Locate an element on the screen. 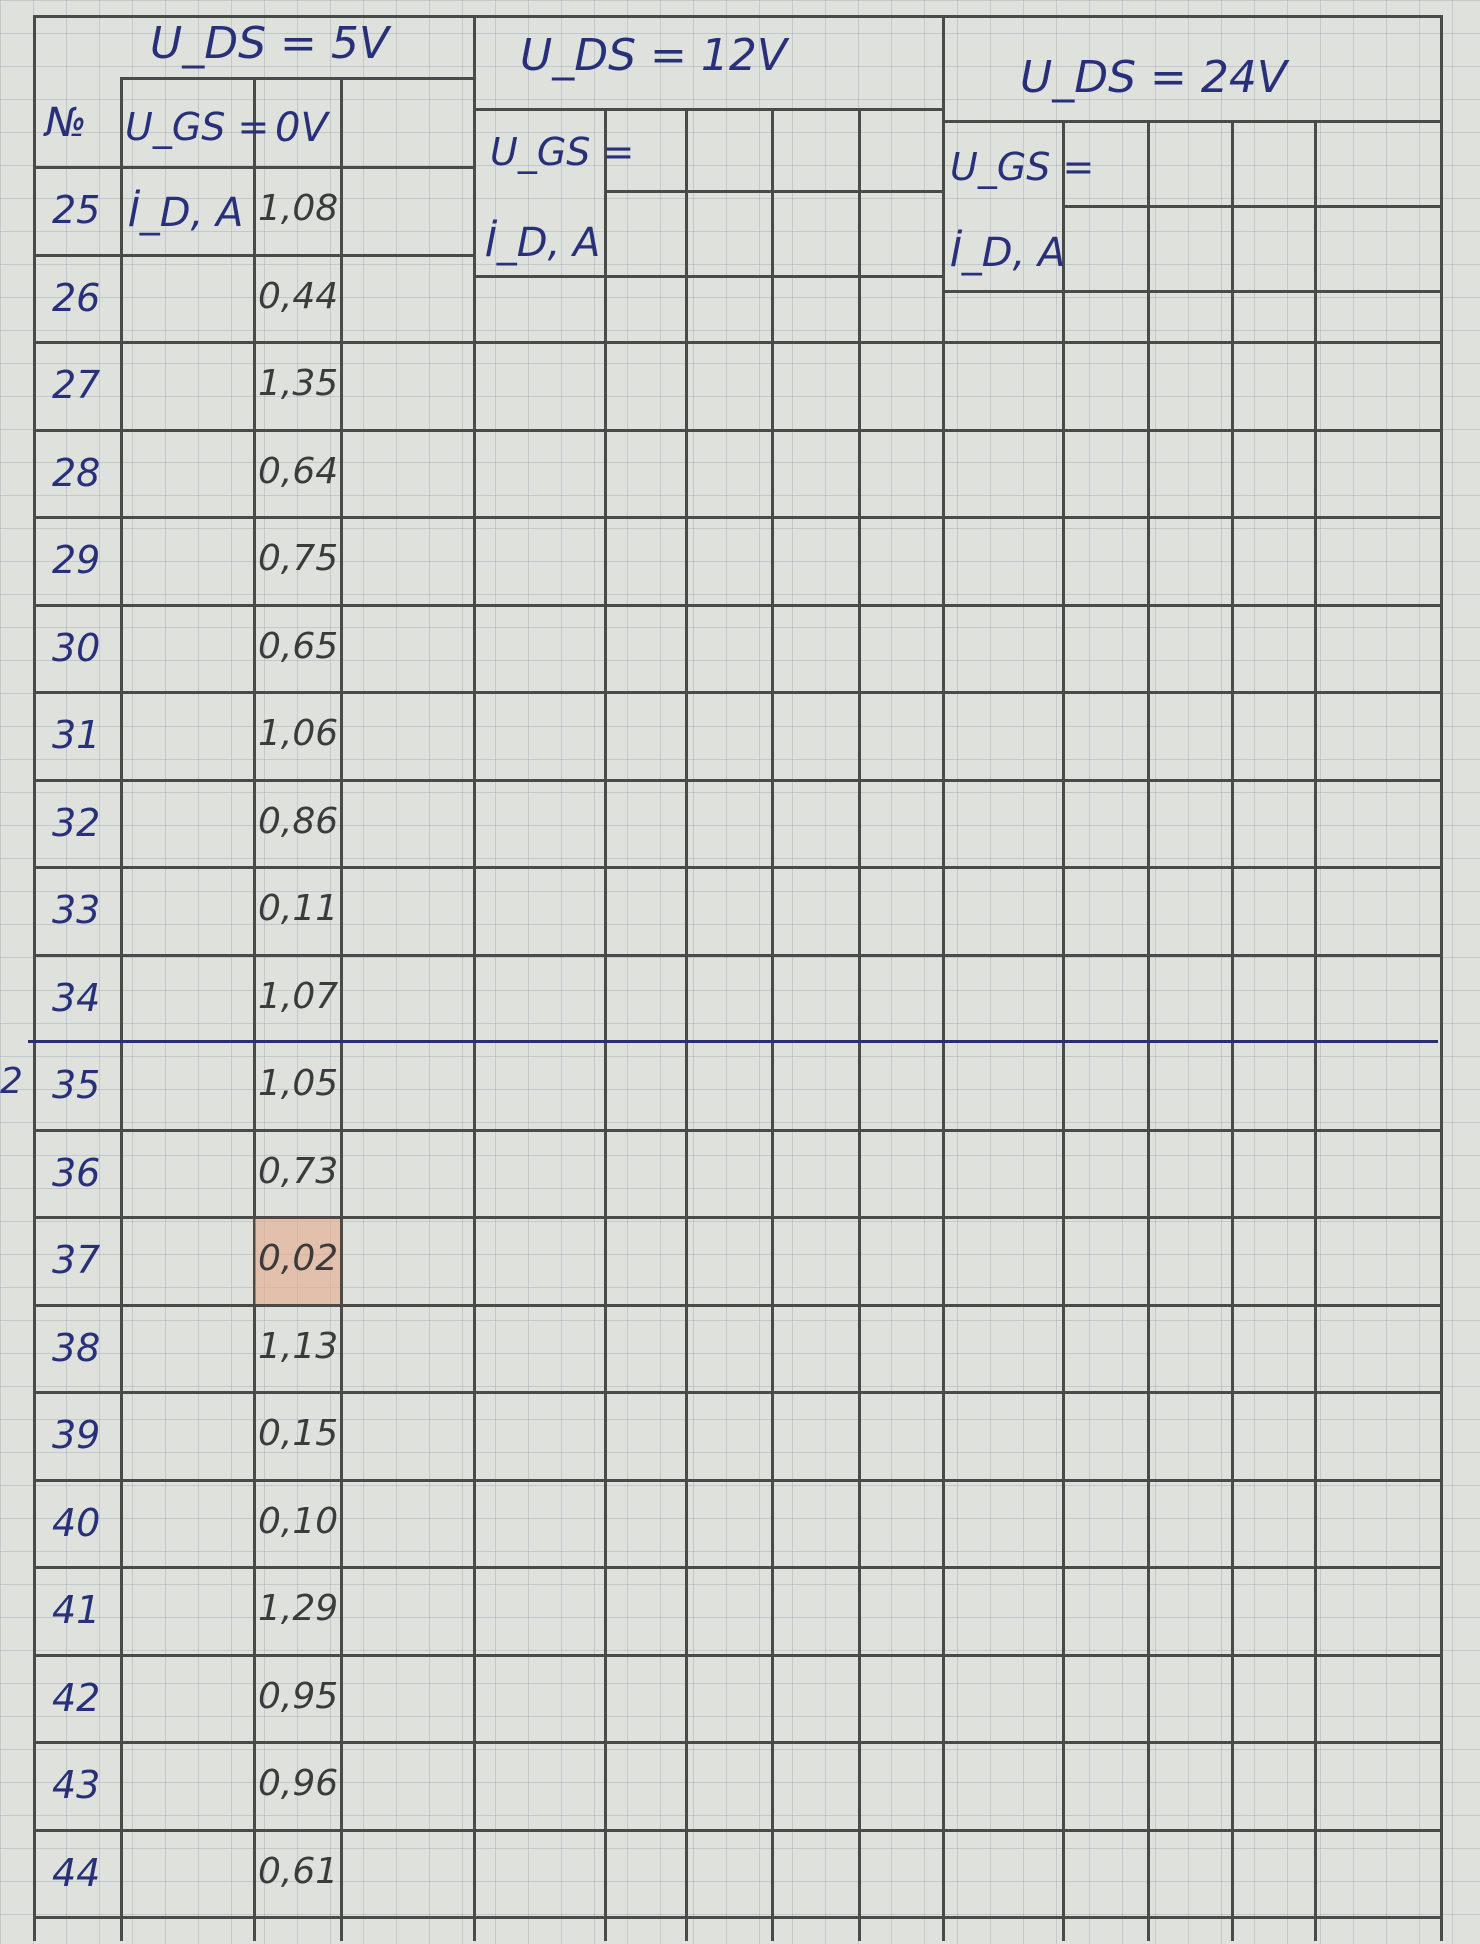  drain-current-value: 0,10 is located at coordinates (298, 1521).